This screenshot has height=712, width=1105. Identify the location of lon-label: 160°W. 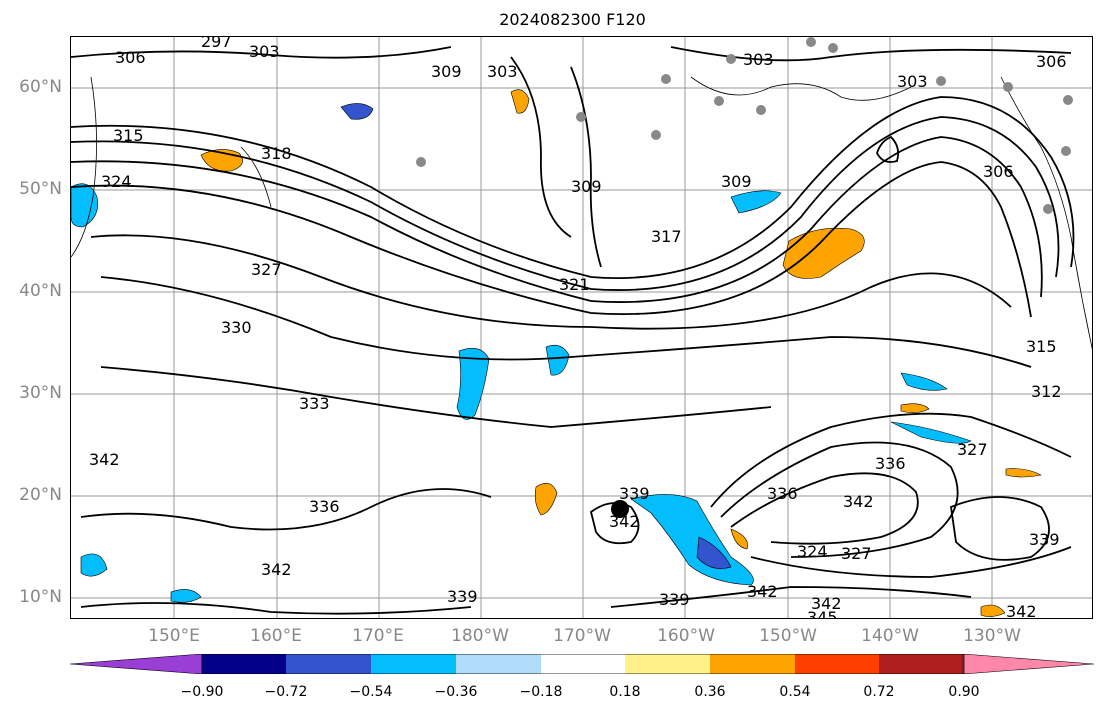
(686, 636).